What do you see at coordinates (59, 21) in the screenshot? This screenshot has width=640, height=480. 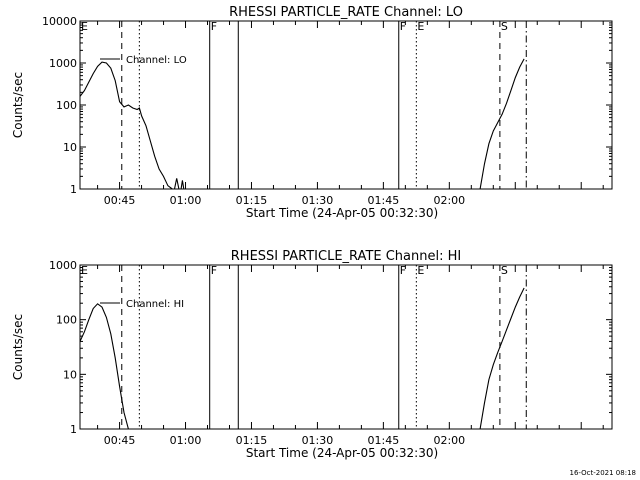 I see `y-tick-label: 10000` at bounding box center [59, 21].